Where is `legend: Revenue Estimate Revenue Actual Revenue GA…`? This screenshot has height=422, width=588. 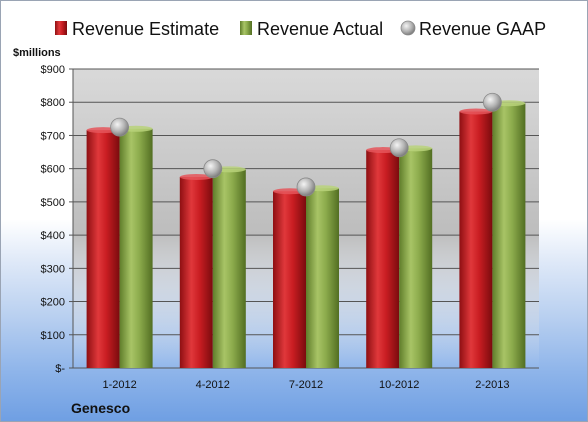 legend: Revenue Estimate Revenue Actual Revenue GA… is located at coordinates (300, 29).